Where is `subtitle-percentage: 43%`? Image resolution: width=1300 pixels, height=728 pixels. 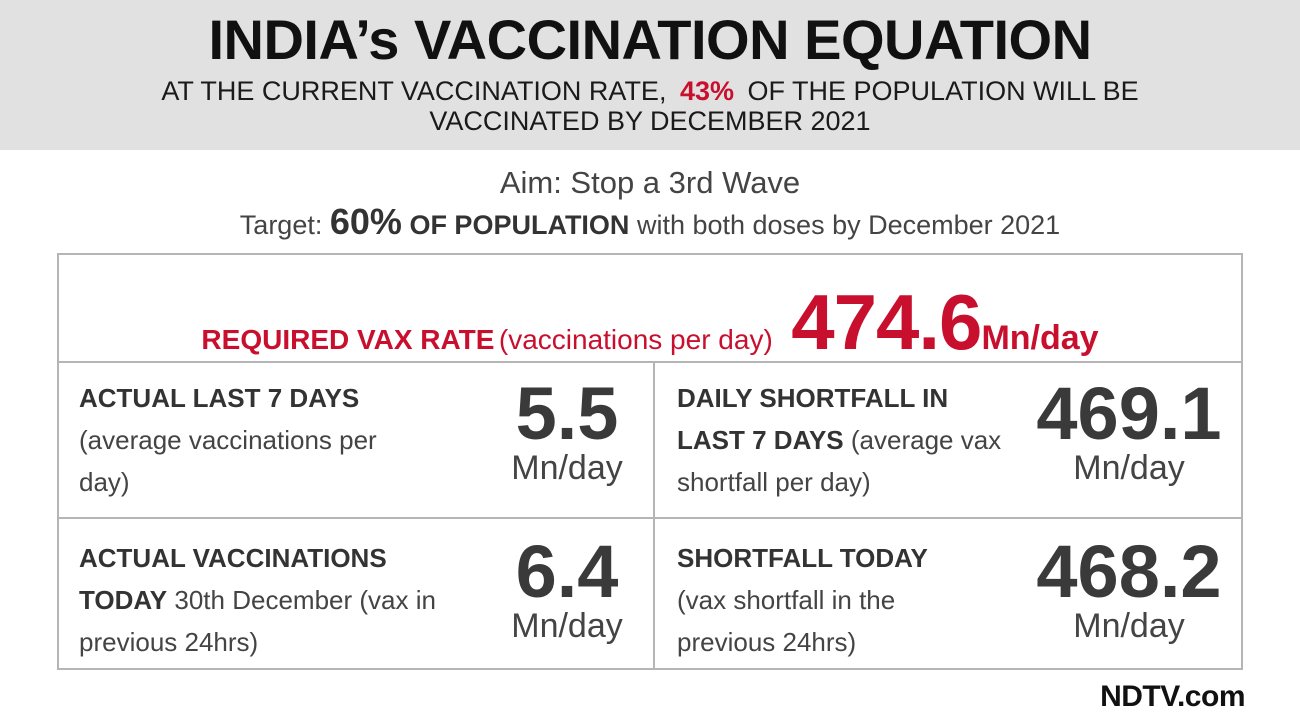
subtitle-percentage: 43% is located at coordinates (707, 91).